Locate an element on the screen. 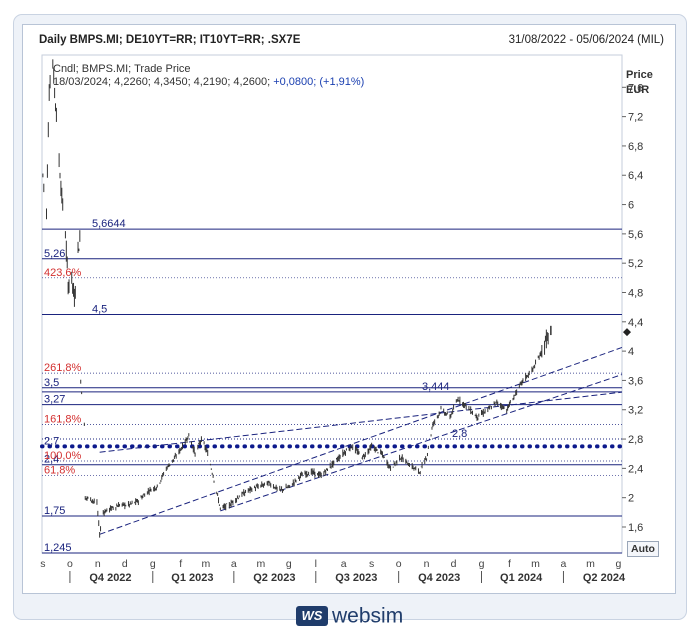 Image resolution: width=699 pixels, height=634 pixels. y-tick-label: 3,6 is located at coordinates (635, 381).